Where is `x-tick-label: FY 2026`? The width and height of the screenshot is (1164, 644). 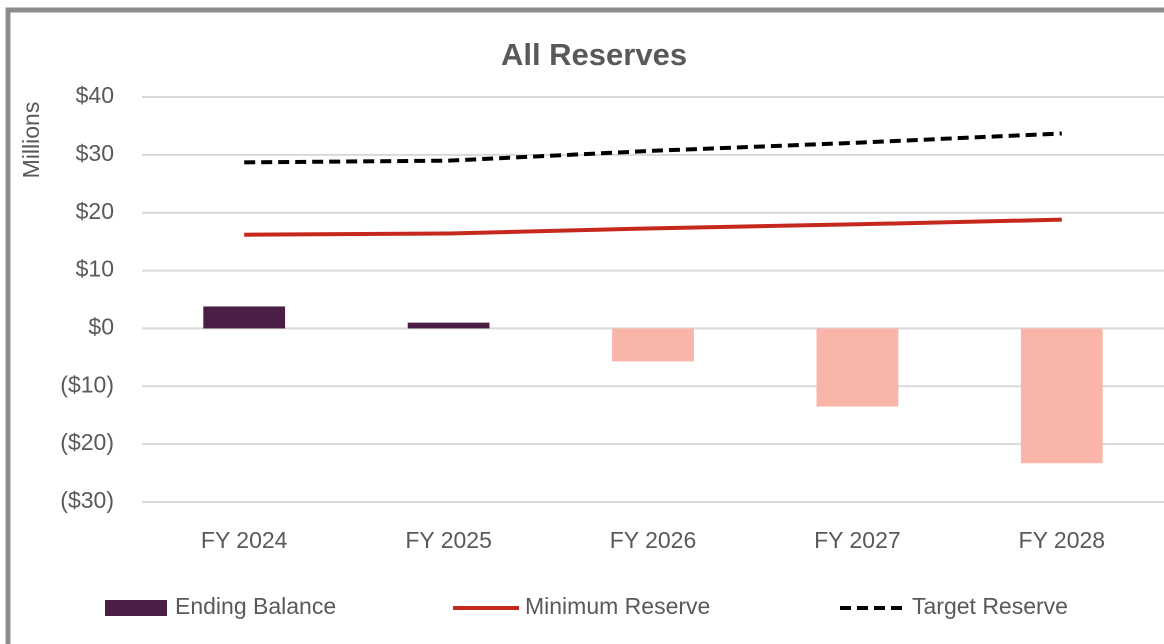 x-tick-label: FY 2026 is located at coordinates (653, 540).